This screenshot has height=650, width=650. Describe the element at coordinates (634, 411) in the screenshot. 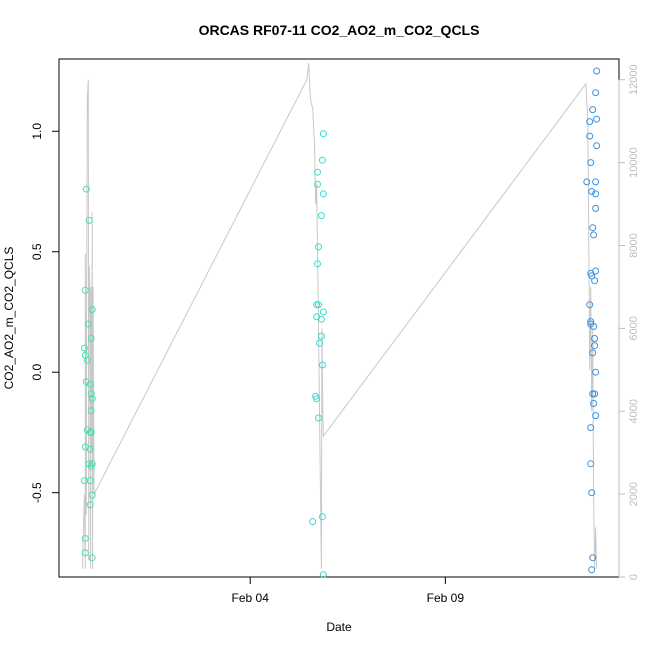

I see `y2-tick-label: 4000` at that location.